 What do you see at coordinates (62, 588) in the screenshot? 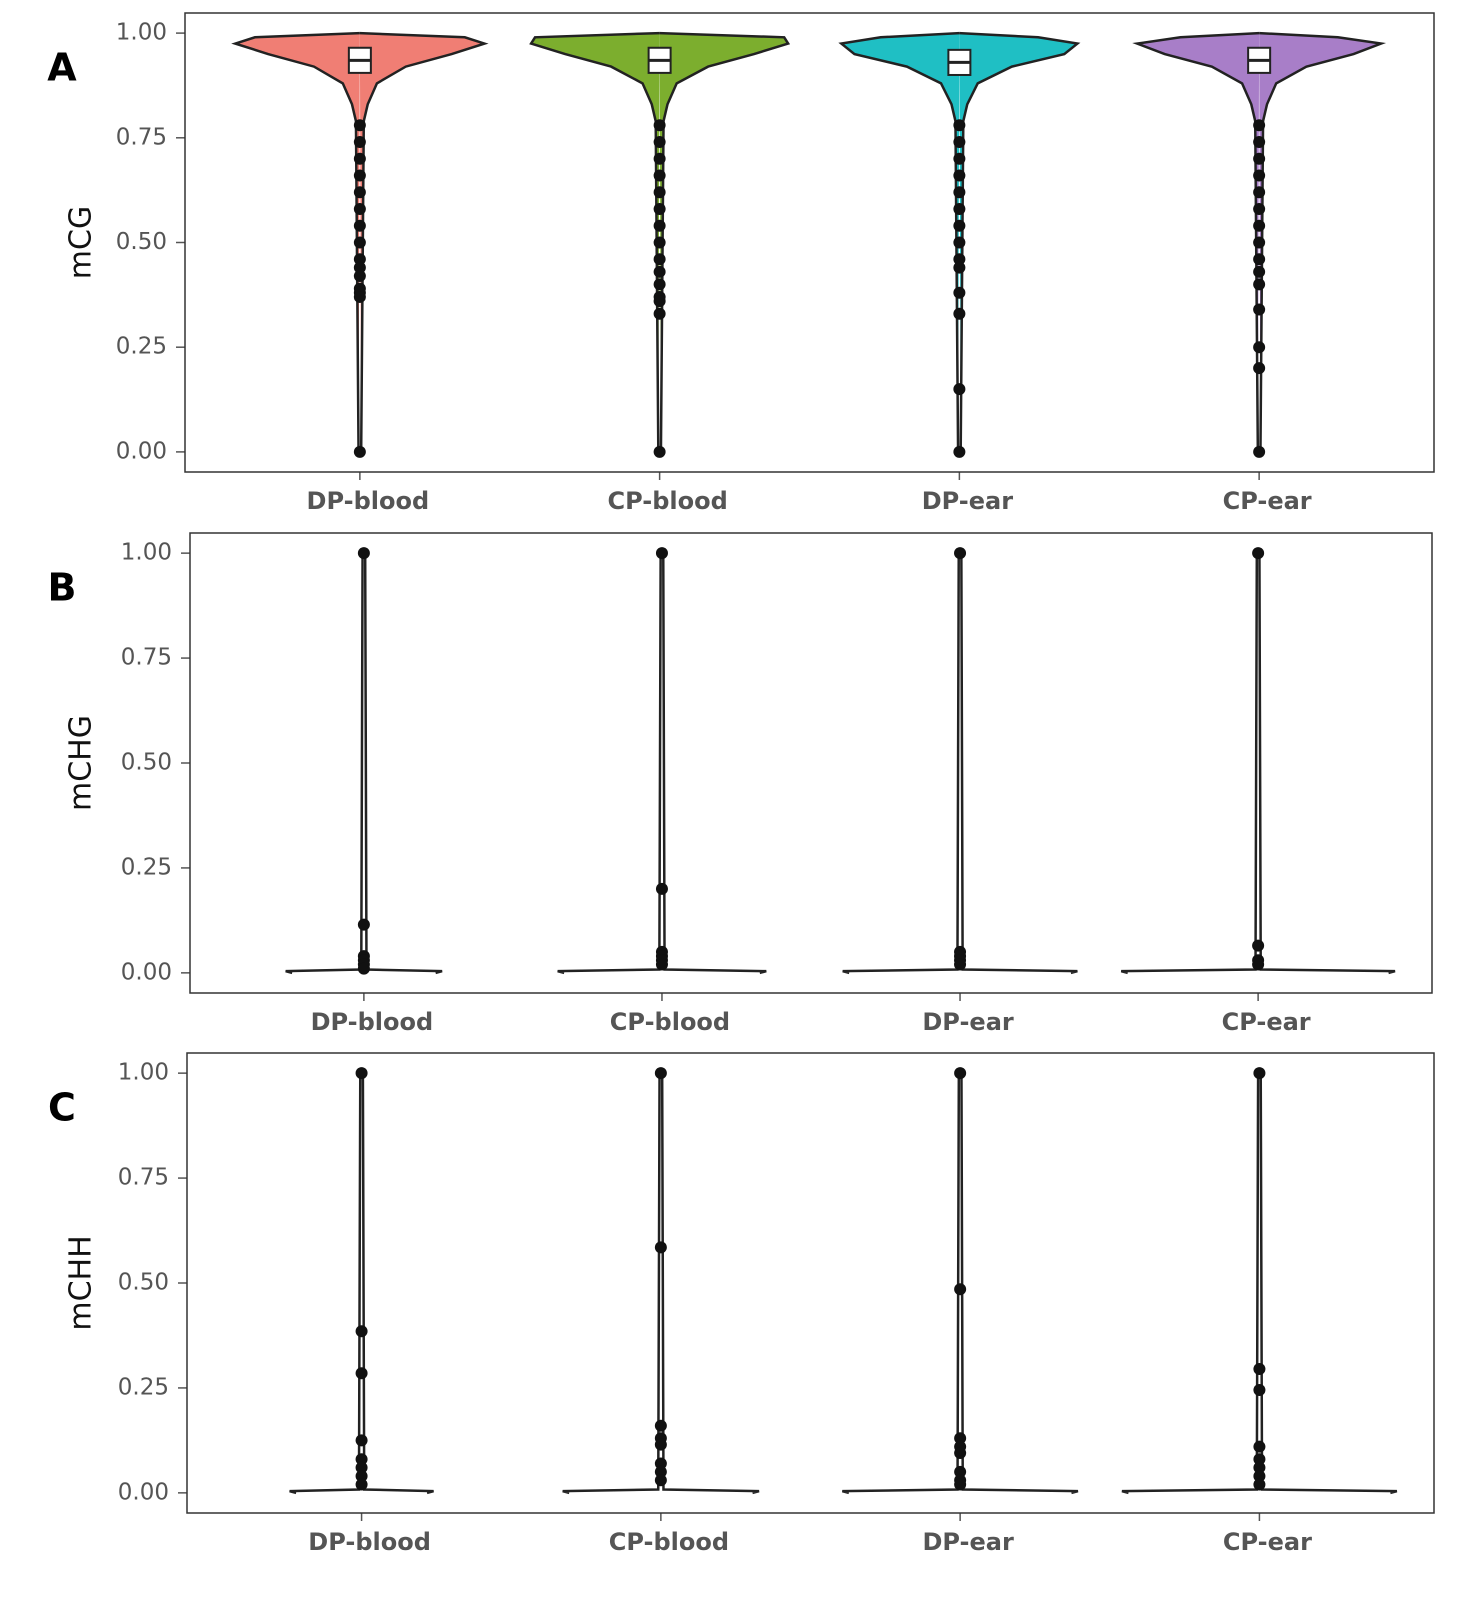
I see `panel-label: B` at bounding box center [62, 588].